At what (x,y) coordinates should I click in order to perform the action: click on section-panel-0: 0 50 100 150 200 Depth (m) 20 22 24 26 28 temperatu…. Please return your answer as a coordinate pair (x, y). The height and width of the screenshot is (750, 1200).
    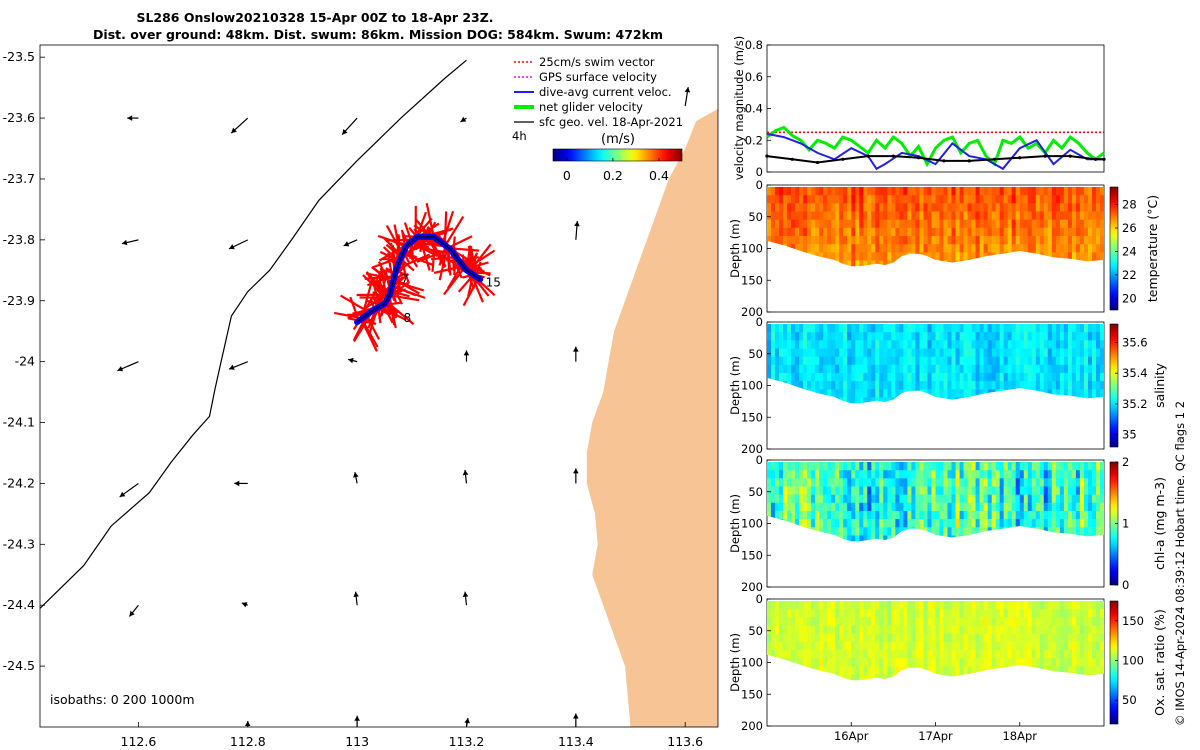
    Looking at the image, I should click on (944, 248).